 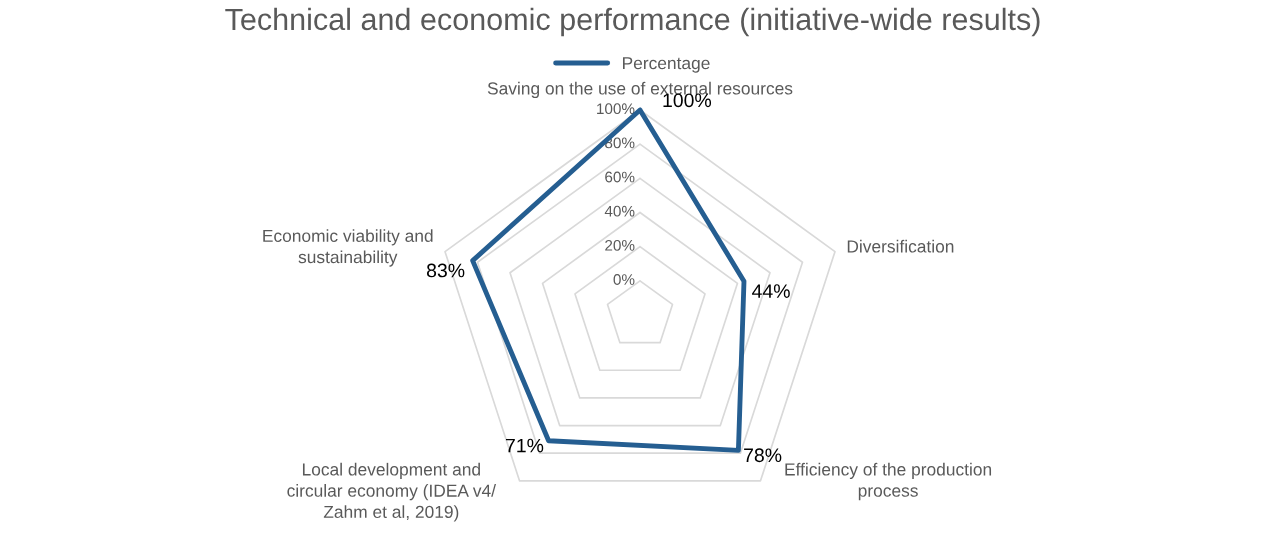 What do you see at coordinates (763, 455) in the screenshot?
I see `data-label: 78%` at bounding box center [763, 455].